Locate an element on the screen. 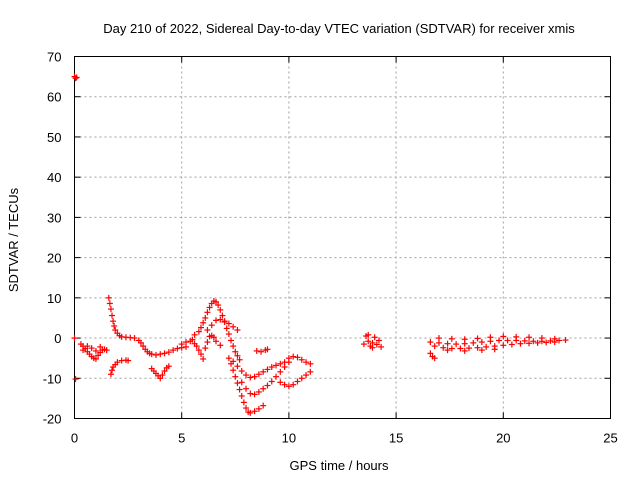 Image resolution: width=640 pixels, height=480 pixels. y-tick-labels: -20 -10 0 10 20 30 40 50 60 70 is located at coordinates (52, 238).